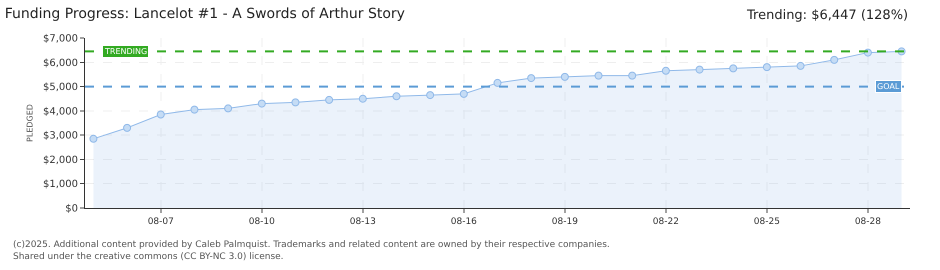  What do you see at coordinates (464, 221) in the screenshot?
I see `x-tick-label: 08-16` at bounding box center [464, 221].